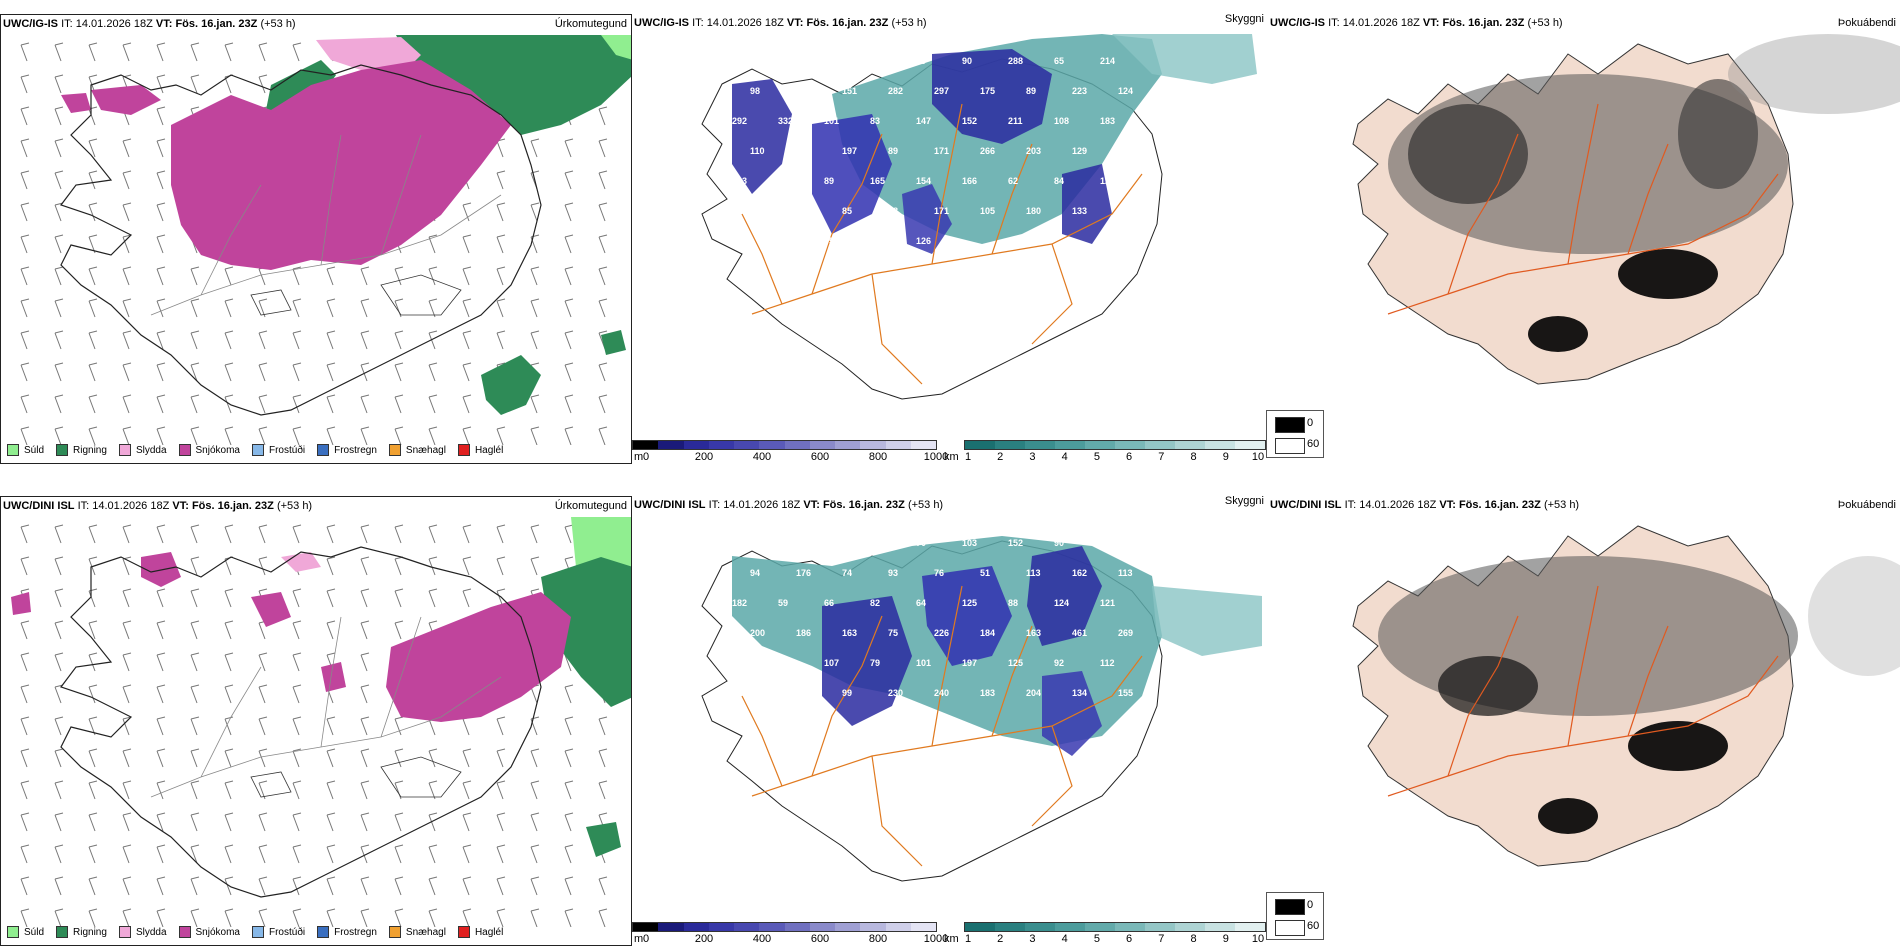  Describe the element at coordinates (803, 91) in the screenshot. I see `cloud-base-label: 129` at that location.